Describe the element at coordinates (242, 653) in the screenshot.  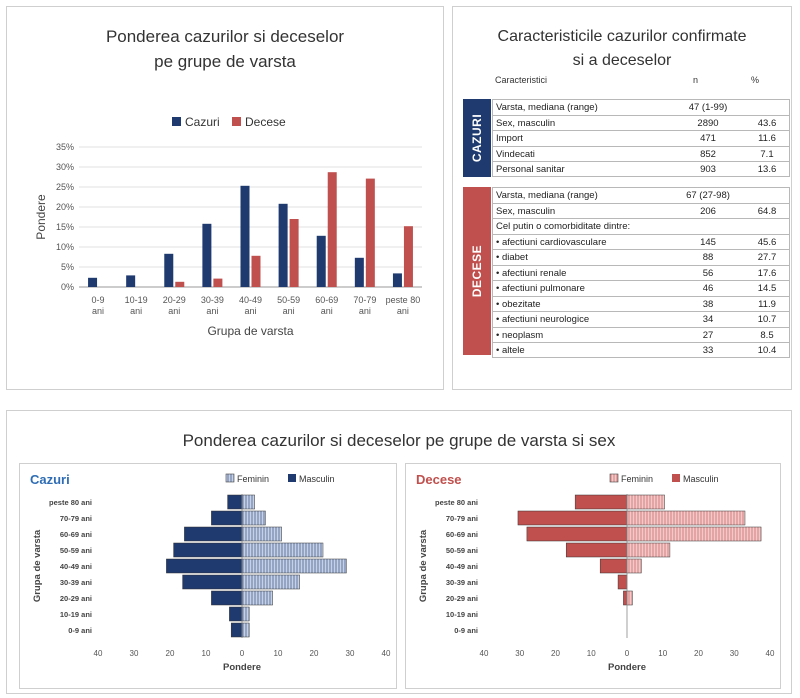
I see `x-tick-label: 0` at that location.